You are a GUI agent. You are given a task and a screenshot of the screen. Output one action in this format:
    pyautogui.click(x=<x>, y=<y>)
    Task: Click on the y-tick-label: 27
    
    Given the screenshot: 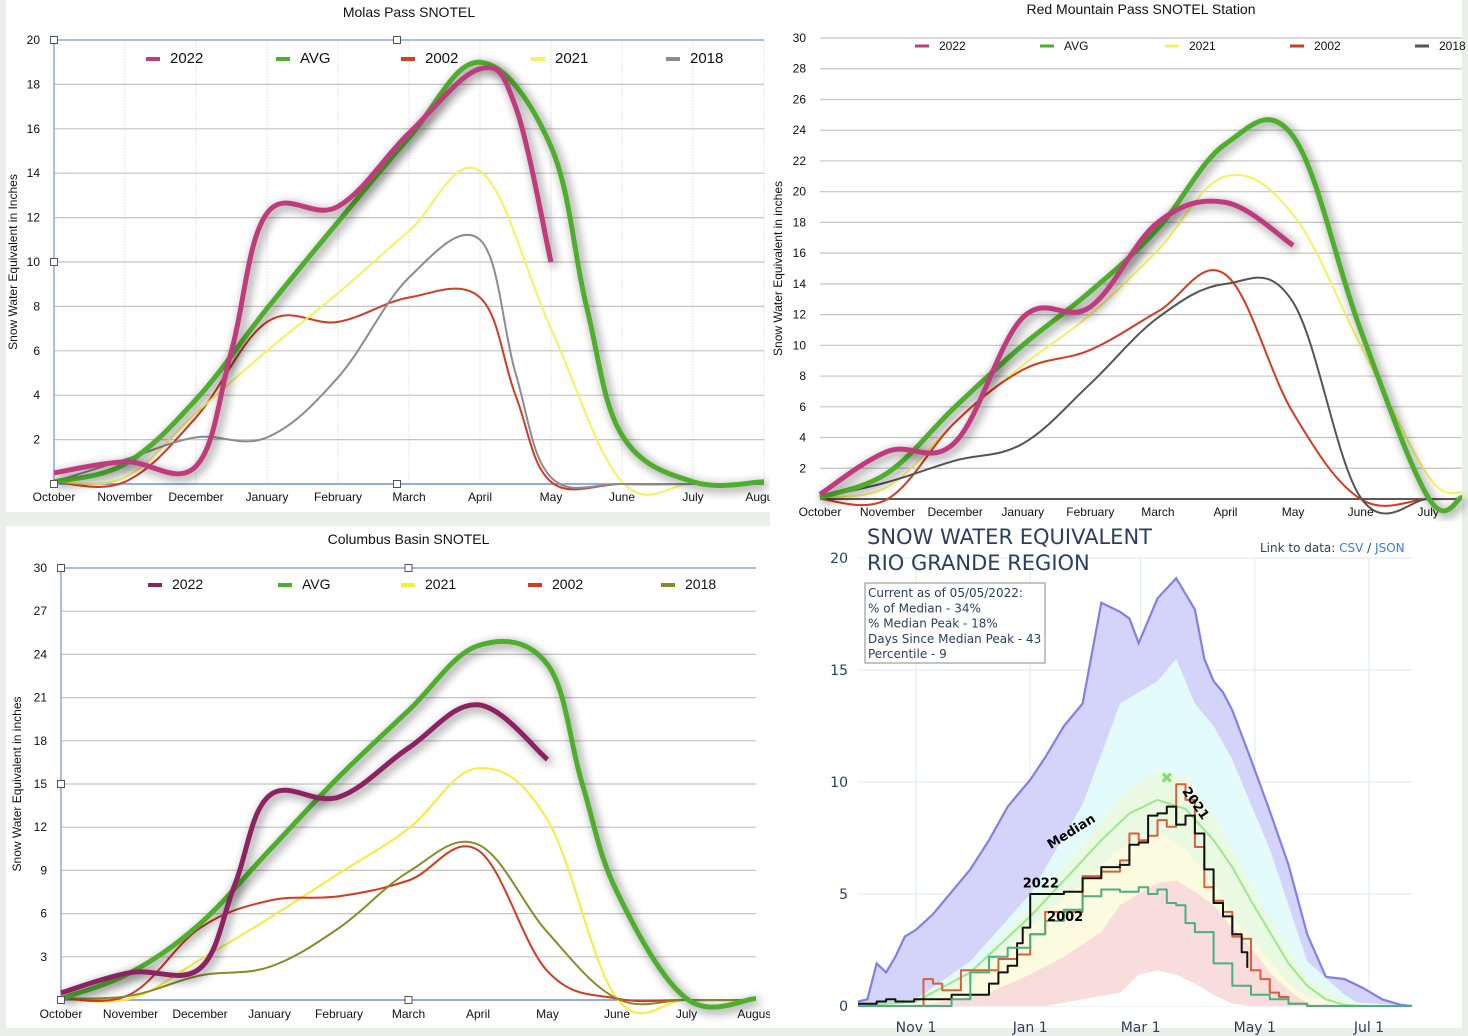 What is the action you would take?
    pyautogui.click(x=41, y=611)
    